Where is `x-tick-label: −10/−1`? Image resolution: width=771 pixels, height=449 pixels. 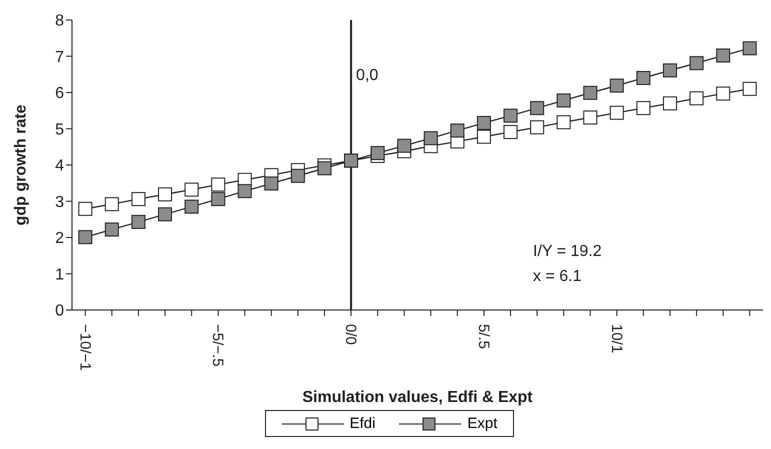
x-tick-label: −10/−1 is located at coordinates (85, 347).